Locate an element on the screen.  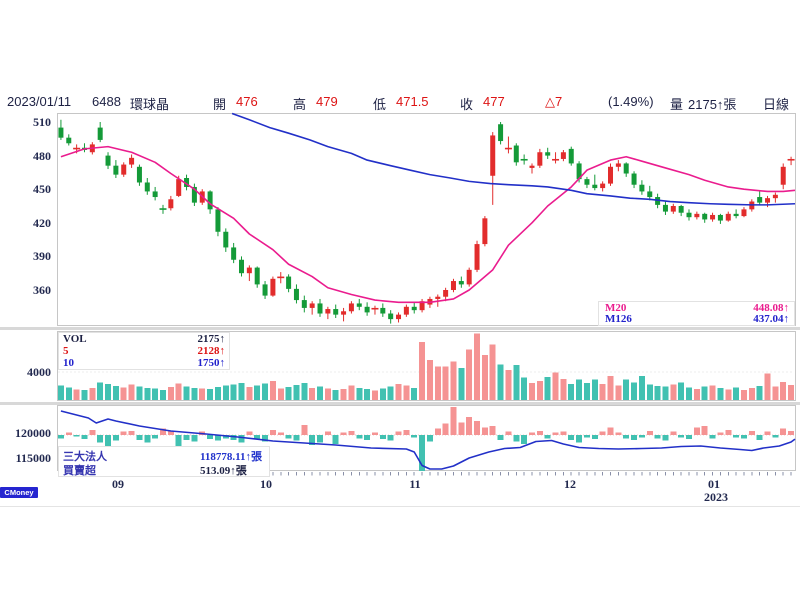
m20-value: 448.08↑ is located at coordinates (771, 308).